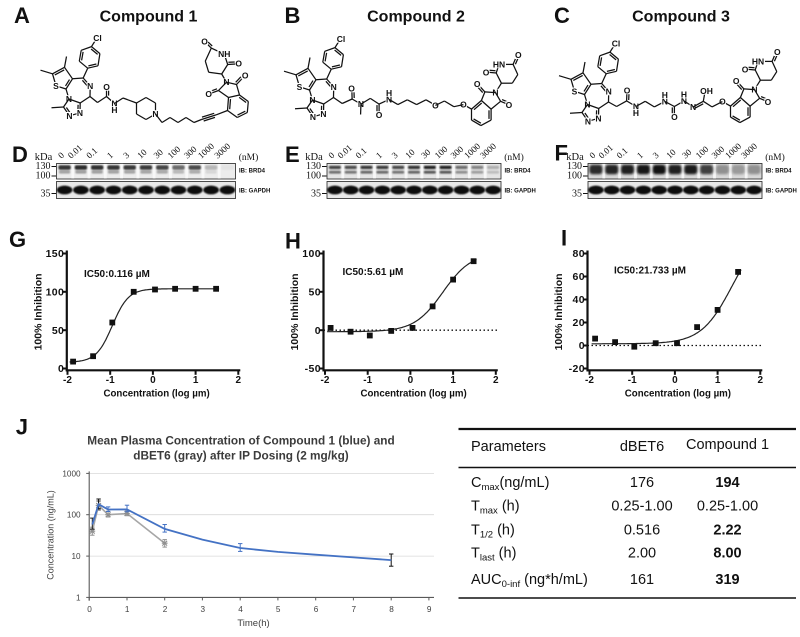 The width and height of the screenshot is (800, 637). What do you see at coordinates (278, 609) in the screenshot?
I see `svg-text: 5` at bounding box center [278, 609].